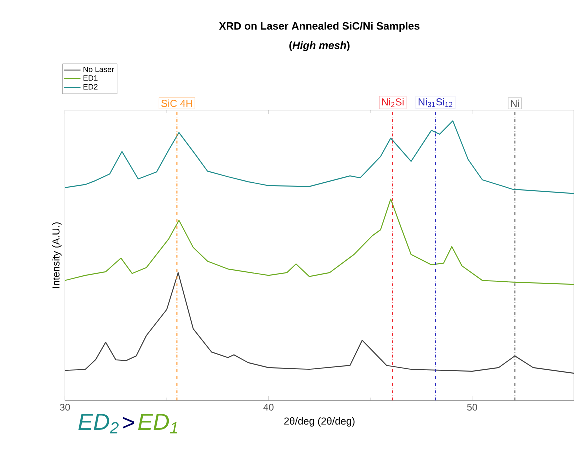 The height and width of the screenshot is (457, 580). I want to click on x-tick-label: 50, so click(472, 407).